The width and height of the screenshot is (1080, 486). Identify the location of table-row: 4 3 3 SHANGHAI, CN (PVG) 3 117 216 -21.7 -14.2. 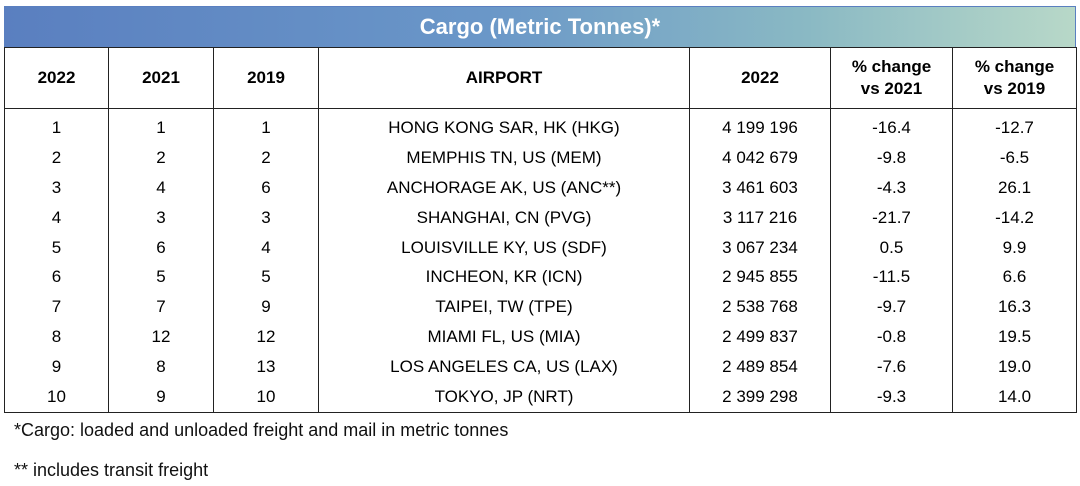
(540, 217).